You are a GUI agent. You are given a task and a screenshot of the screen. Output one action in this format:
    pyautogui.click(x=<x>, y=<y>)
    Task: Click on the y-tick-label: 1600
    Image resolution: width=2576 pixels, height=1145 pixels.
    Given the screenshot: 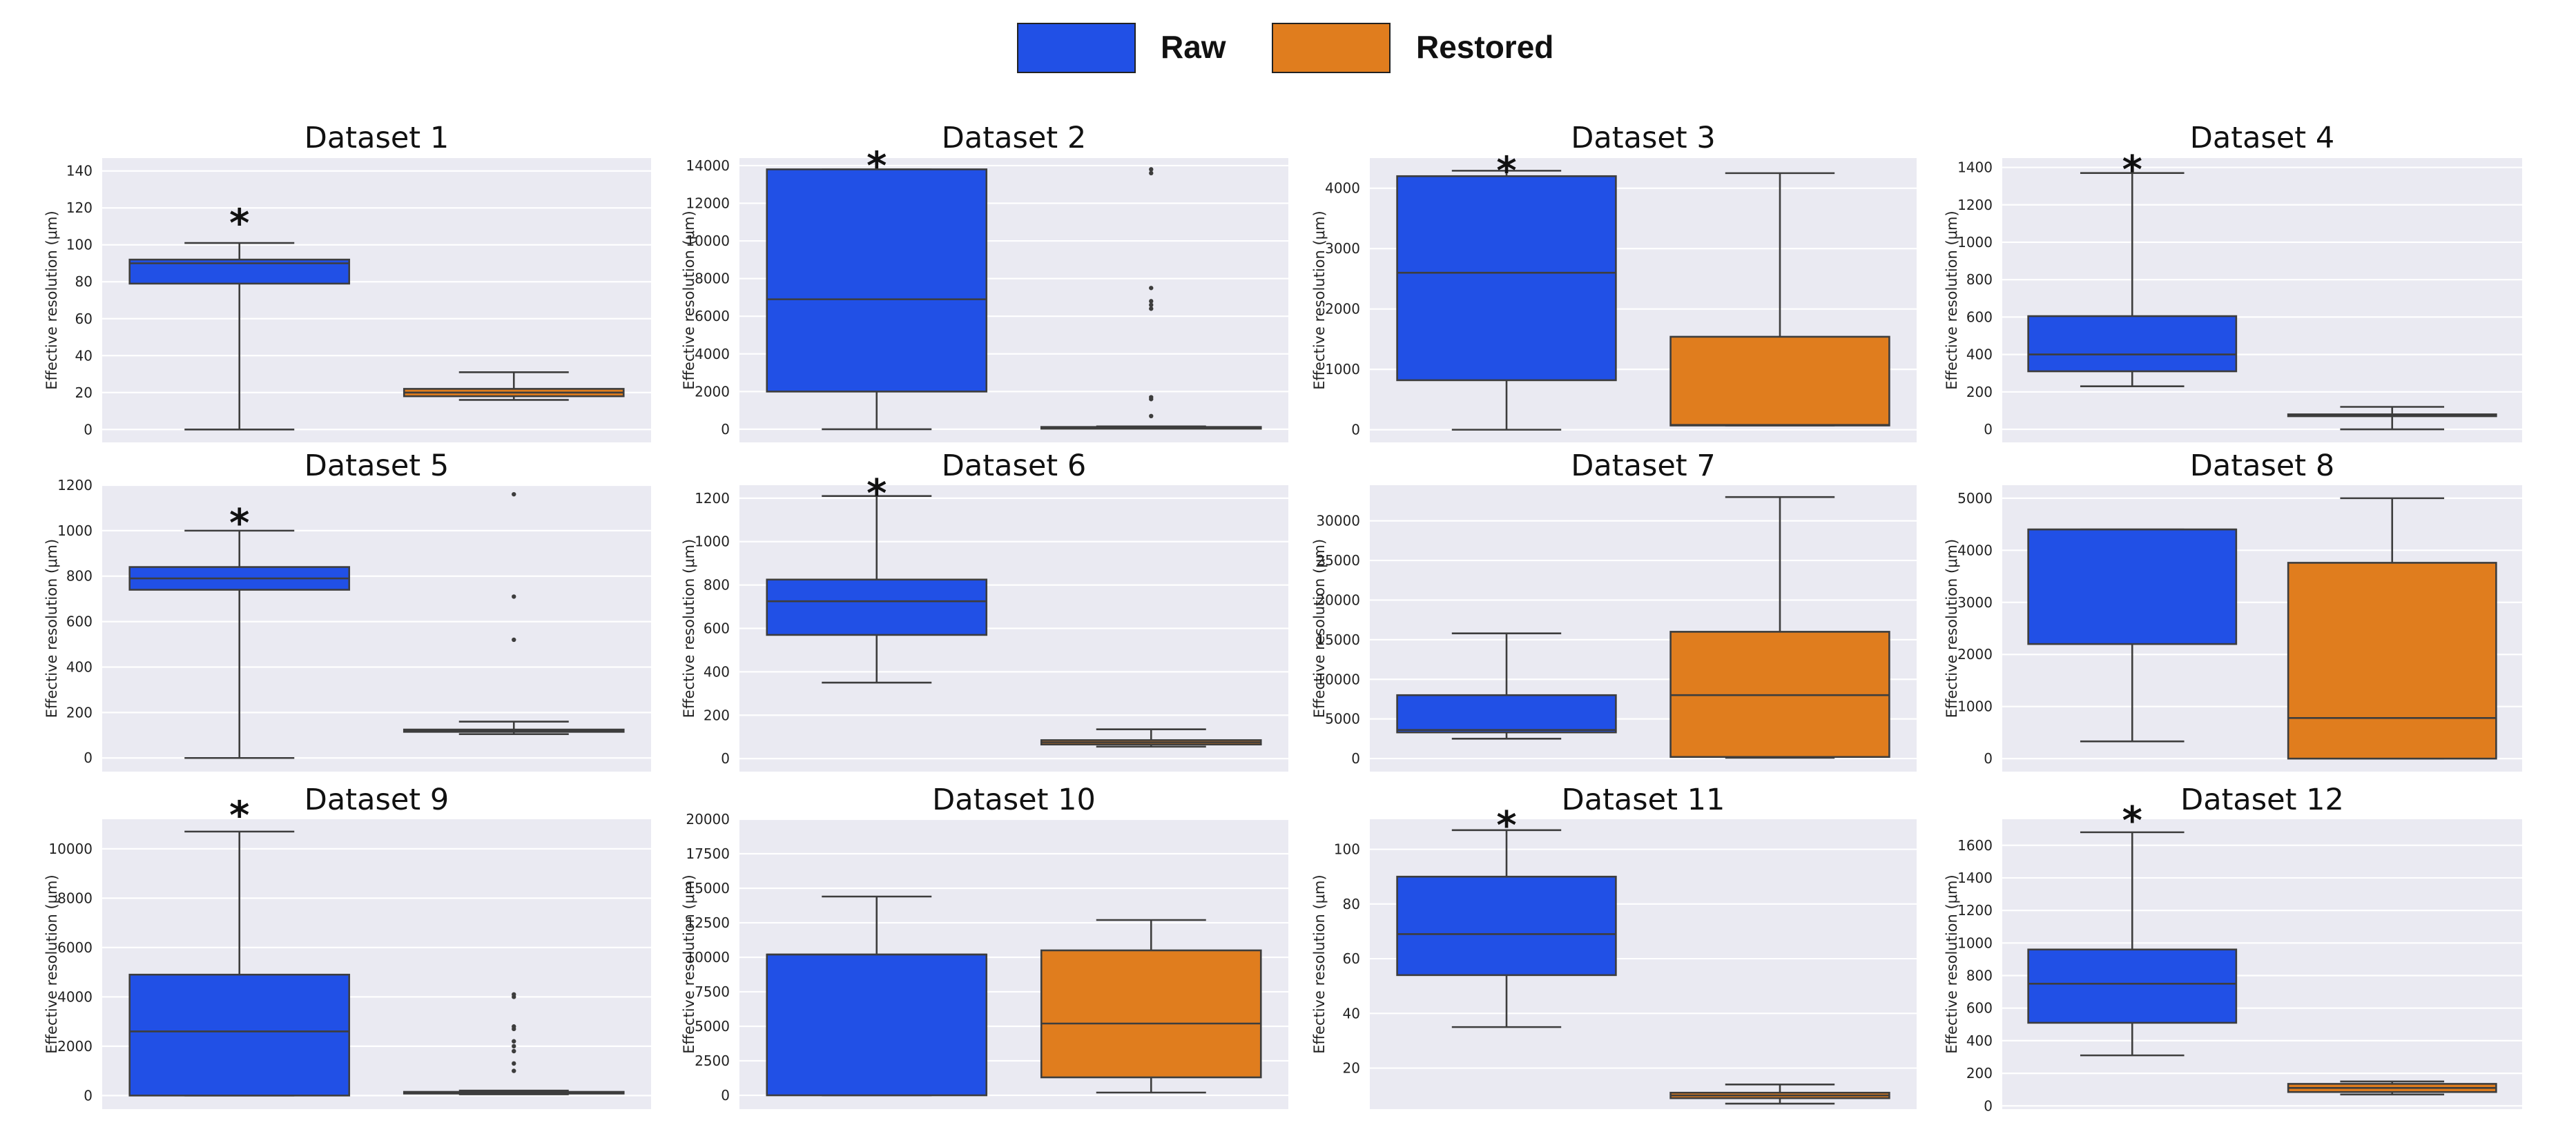 What is the action you would take?
    pyautogui.click(x=1975, y=845)
    